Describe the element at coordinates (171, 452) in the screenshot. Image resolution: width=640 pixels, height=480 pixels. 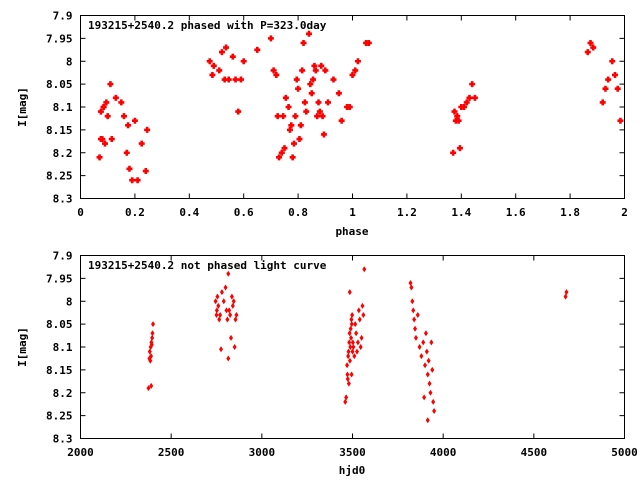
I see `x-tick-label: 2500` at that location.